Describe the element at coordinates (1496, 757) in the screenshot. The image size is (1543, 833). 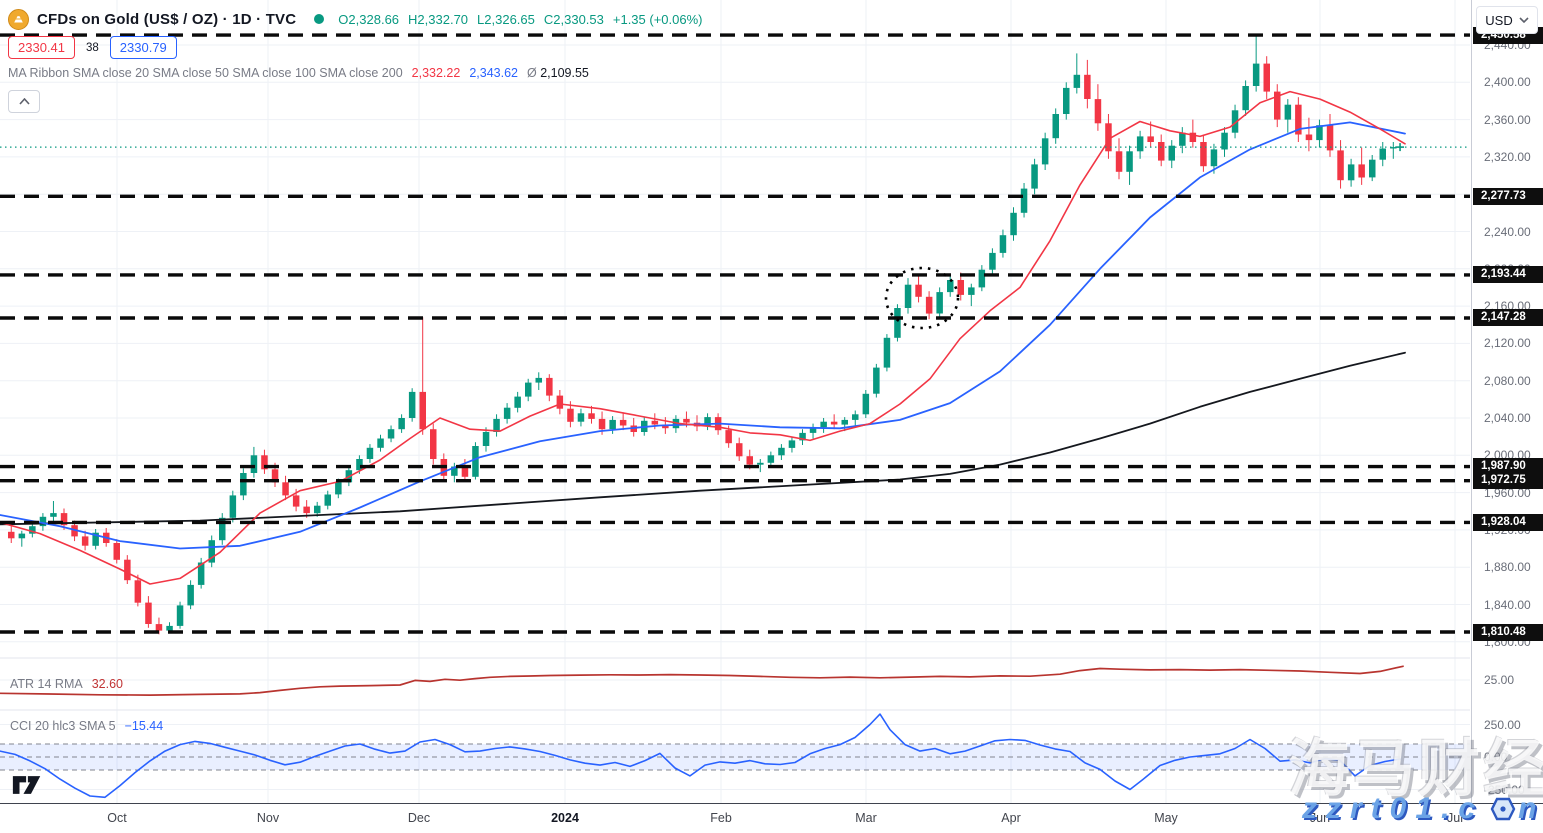
I see `cci-tick-label: 0.00` at that location.